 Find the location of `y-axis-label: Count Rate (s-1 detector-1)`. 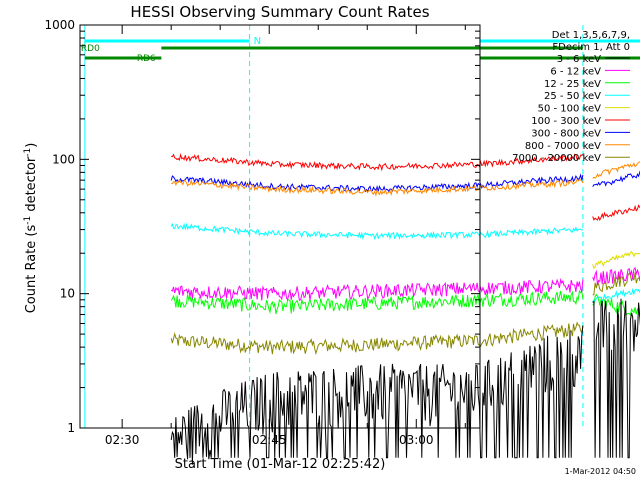

y-axis-label: Count Rate (s-1 detector-1) is located at coordinates (31, 228).